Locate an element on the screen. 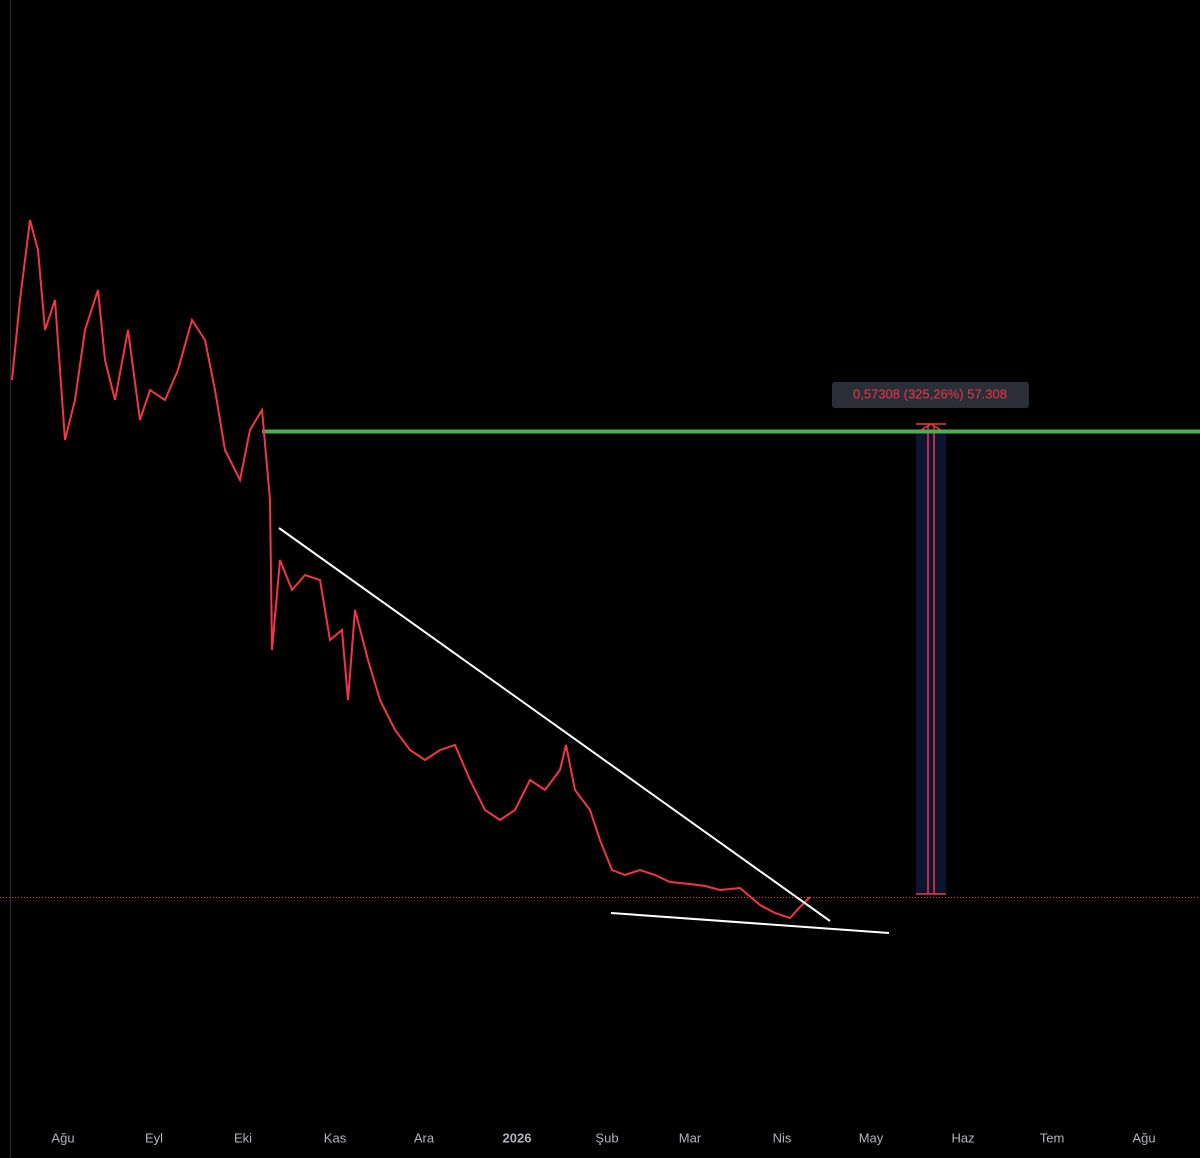 The height and width of the screenshot is (1158, 1200). measure-label: 0,57308 (325,26%) 57.308 is located at coordinates (930, 393).